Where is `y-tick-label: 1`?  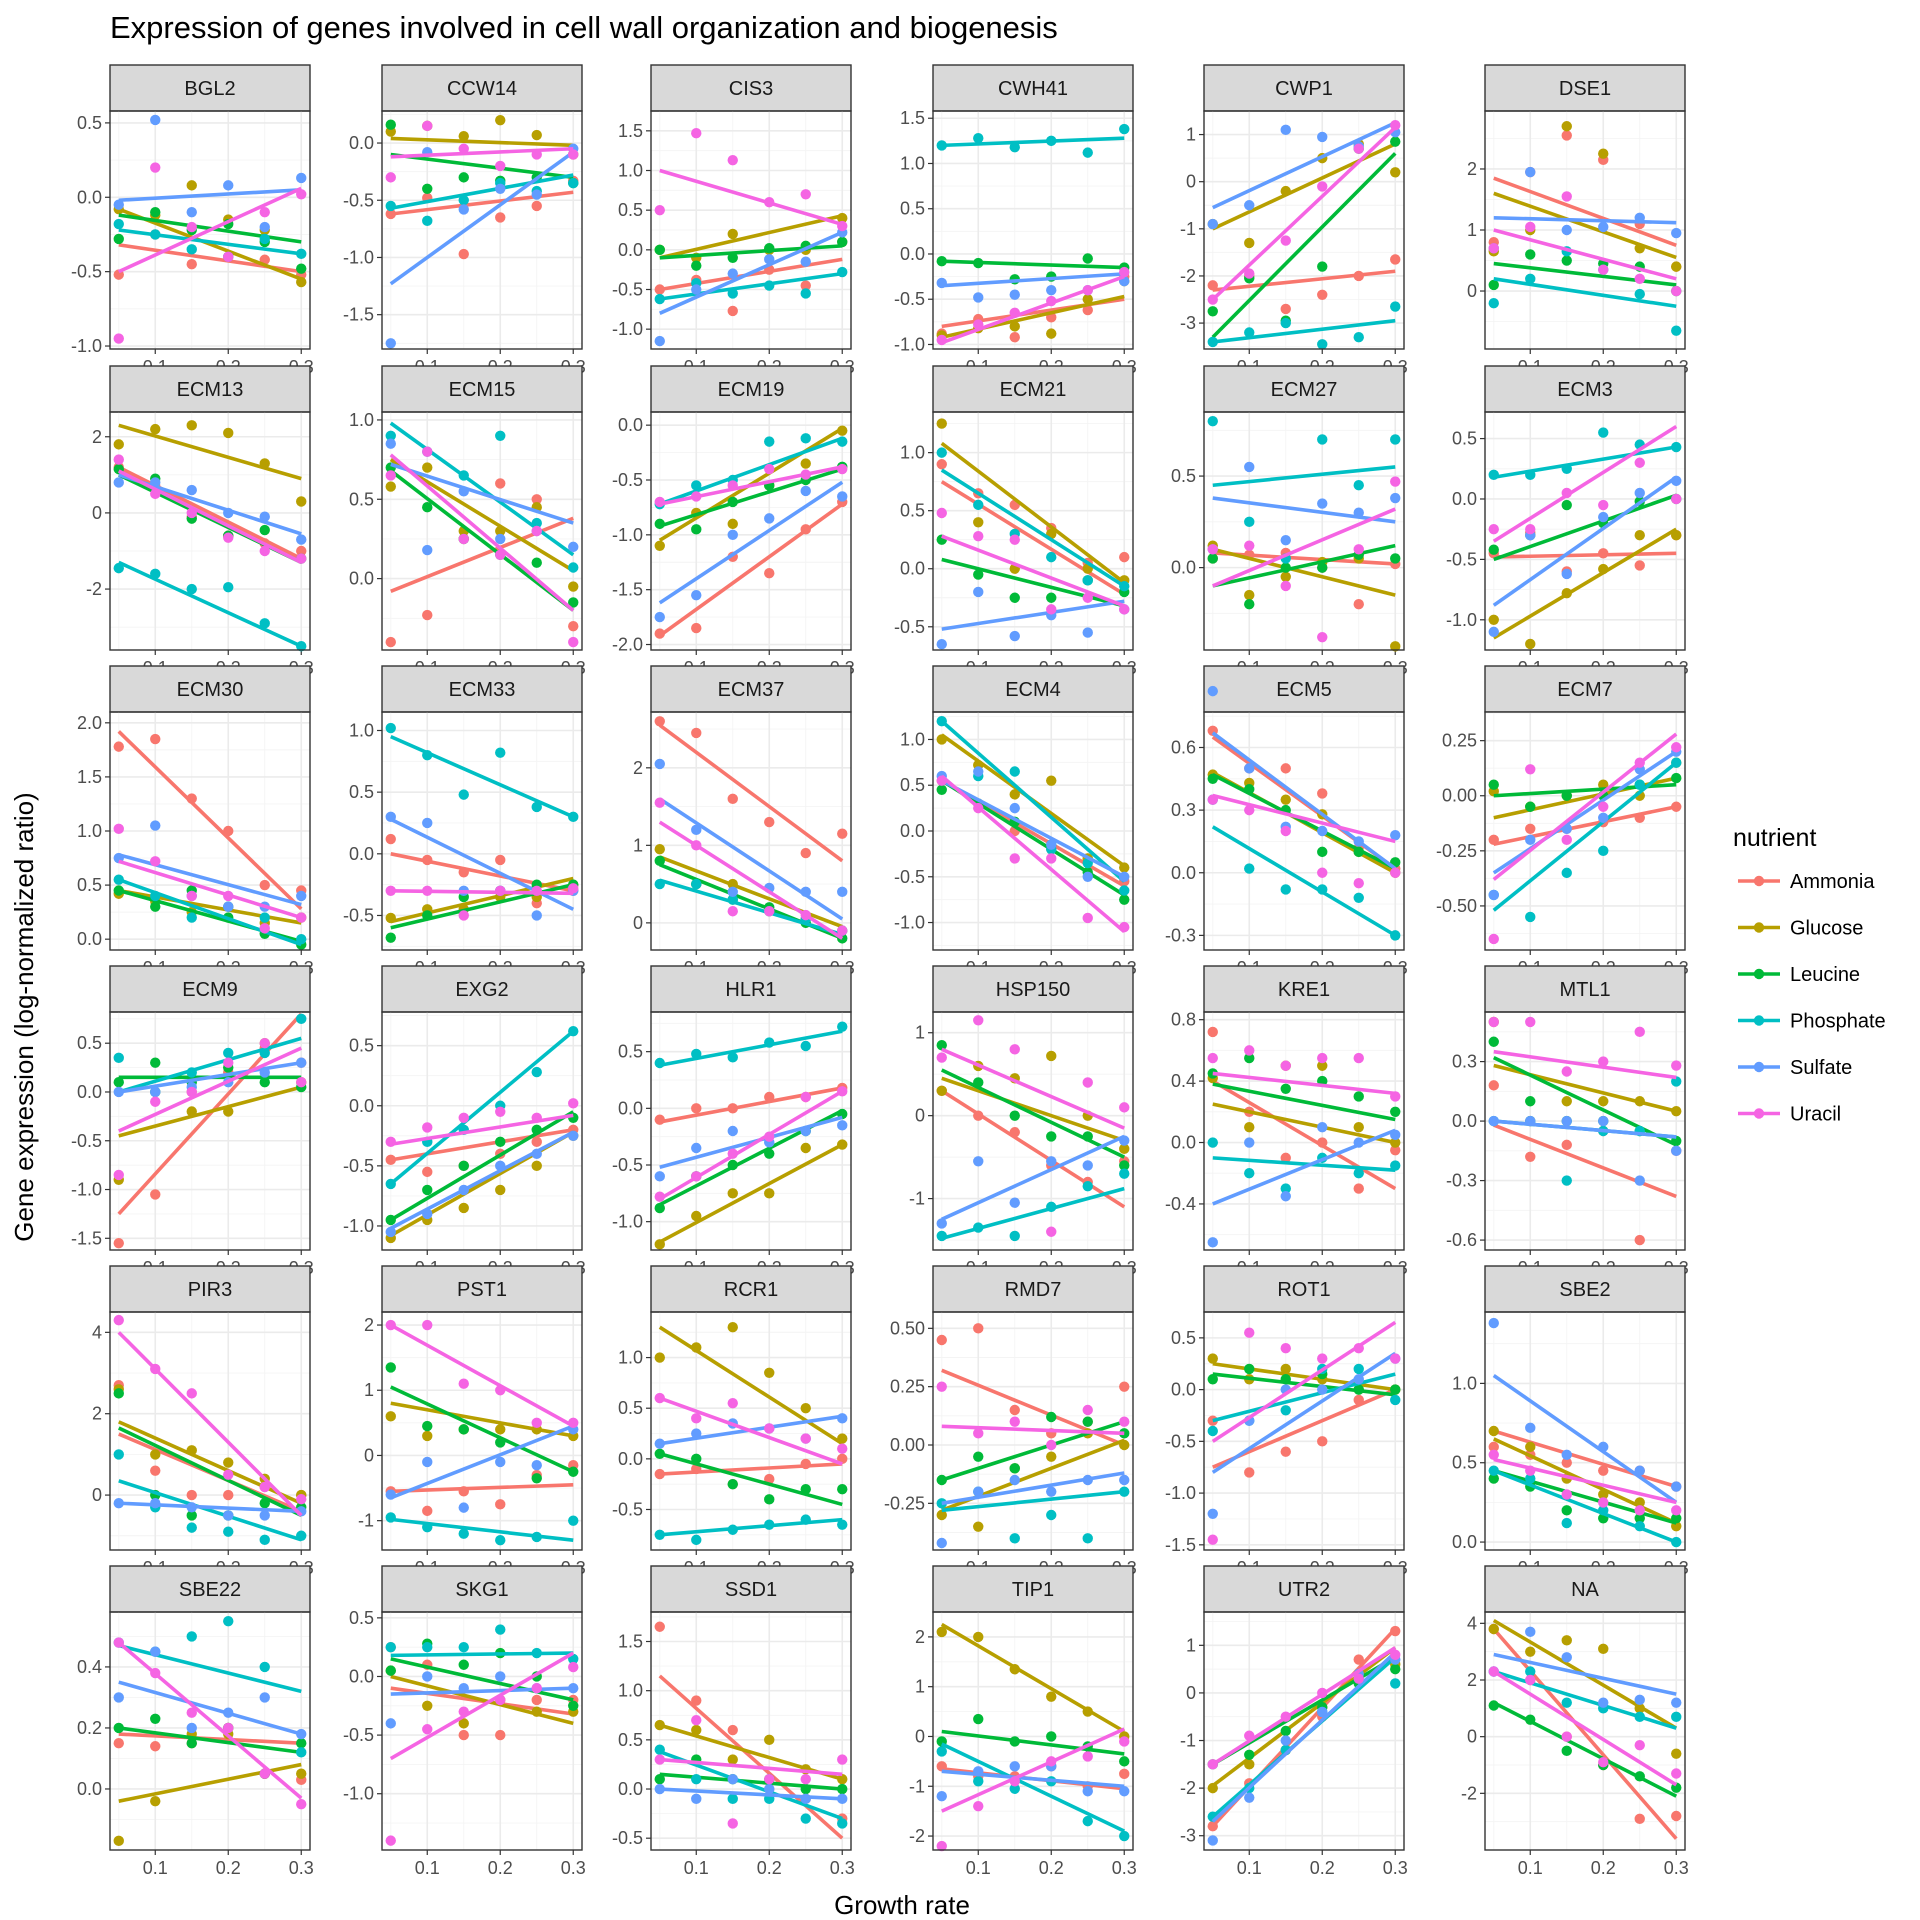
y-tick-label: 1 is located at coordinates (1191, 135).